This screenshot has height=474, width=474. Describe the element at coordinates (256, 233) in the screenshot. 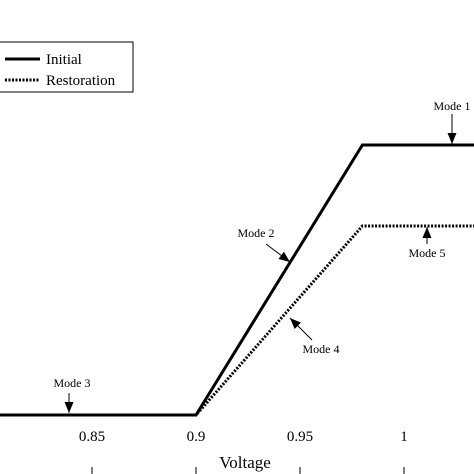

I see `annotation-label-mode-2: Mode 2` at that location.